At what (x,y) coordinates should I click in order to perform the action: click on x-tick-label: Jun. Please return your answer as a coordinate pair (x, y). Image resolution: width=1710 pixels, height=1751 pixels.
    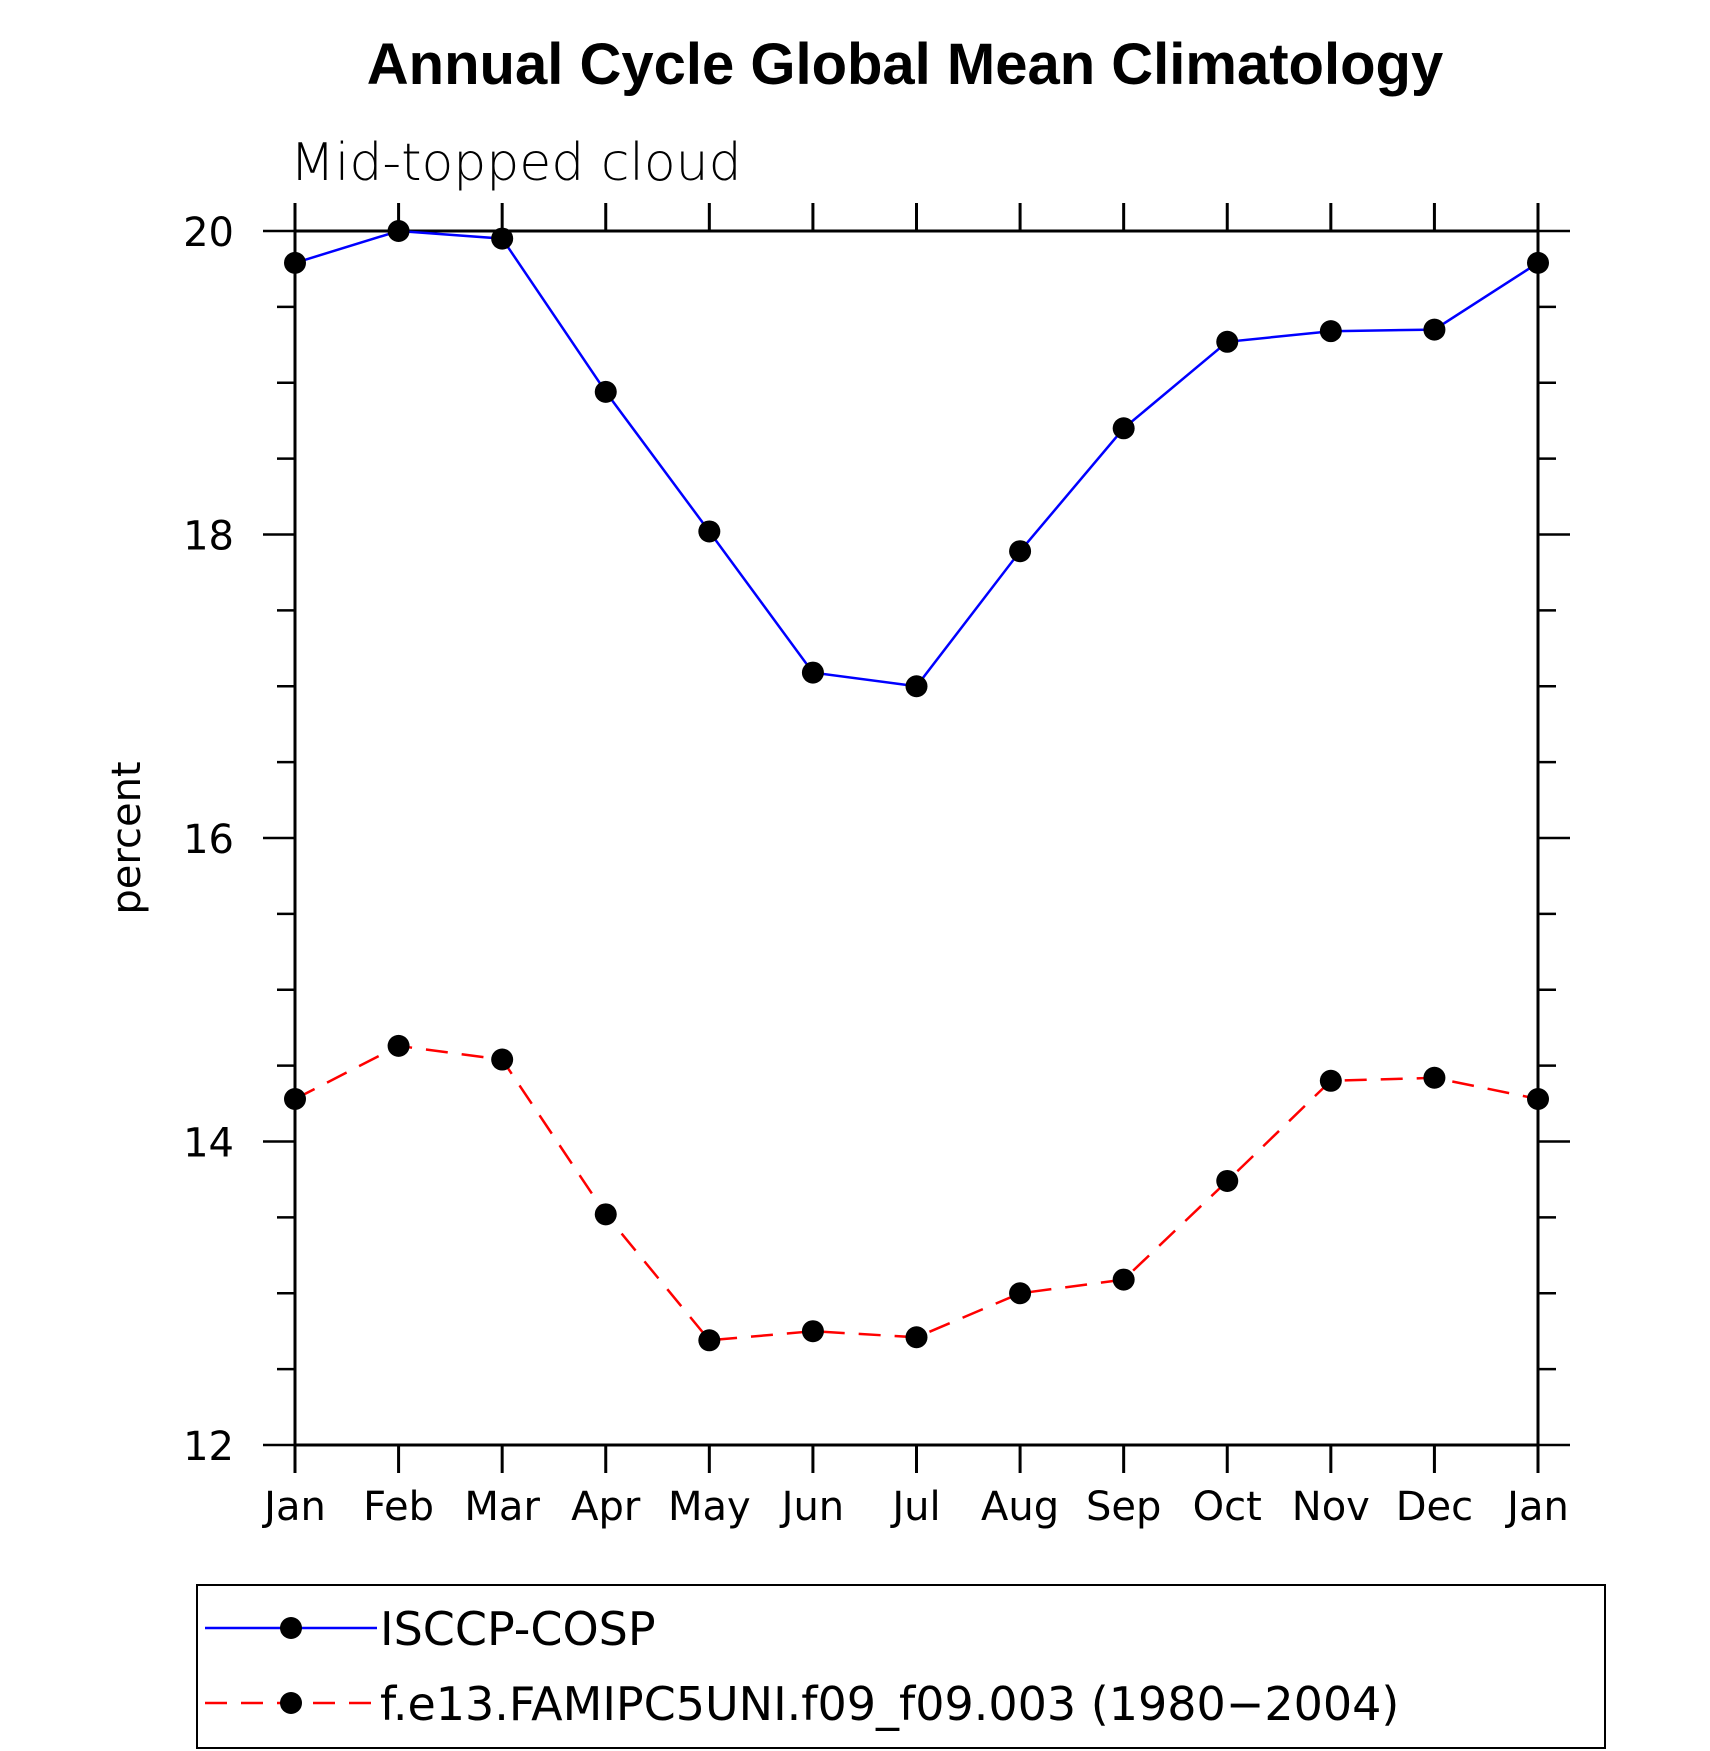
    Looking at the image, I should click on (812, 1507).